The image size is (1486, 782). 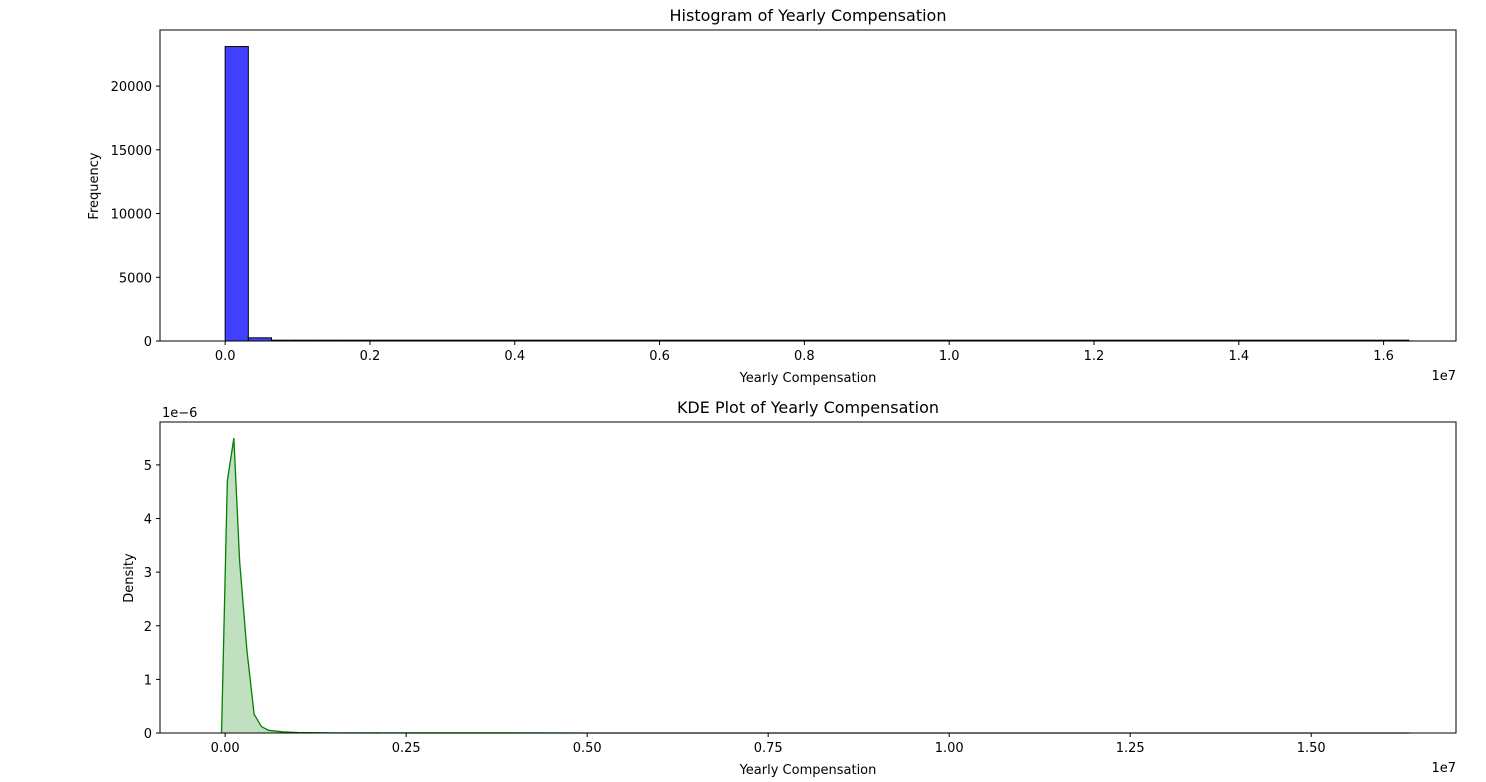 What do you see at coordinates (179, 413) in the screenshot?
I see `kde-y-offset: 1e−6` at bounding box center [179, 413].